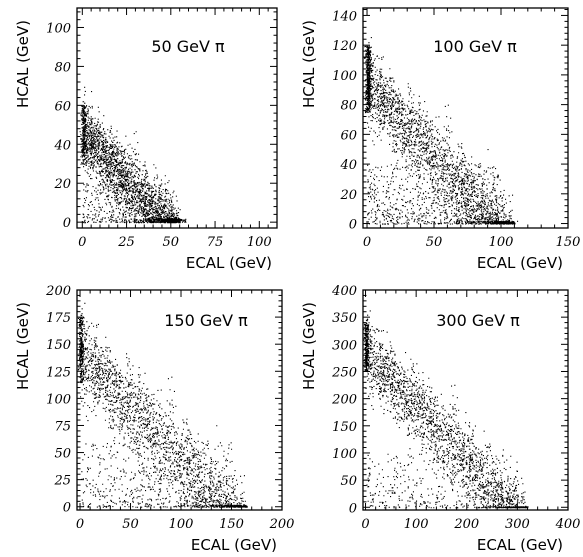 The image size is (583, 557). I want to click on y-tick-label: 25, so click(62, 481).